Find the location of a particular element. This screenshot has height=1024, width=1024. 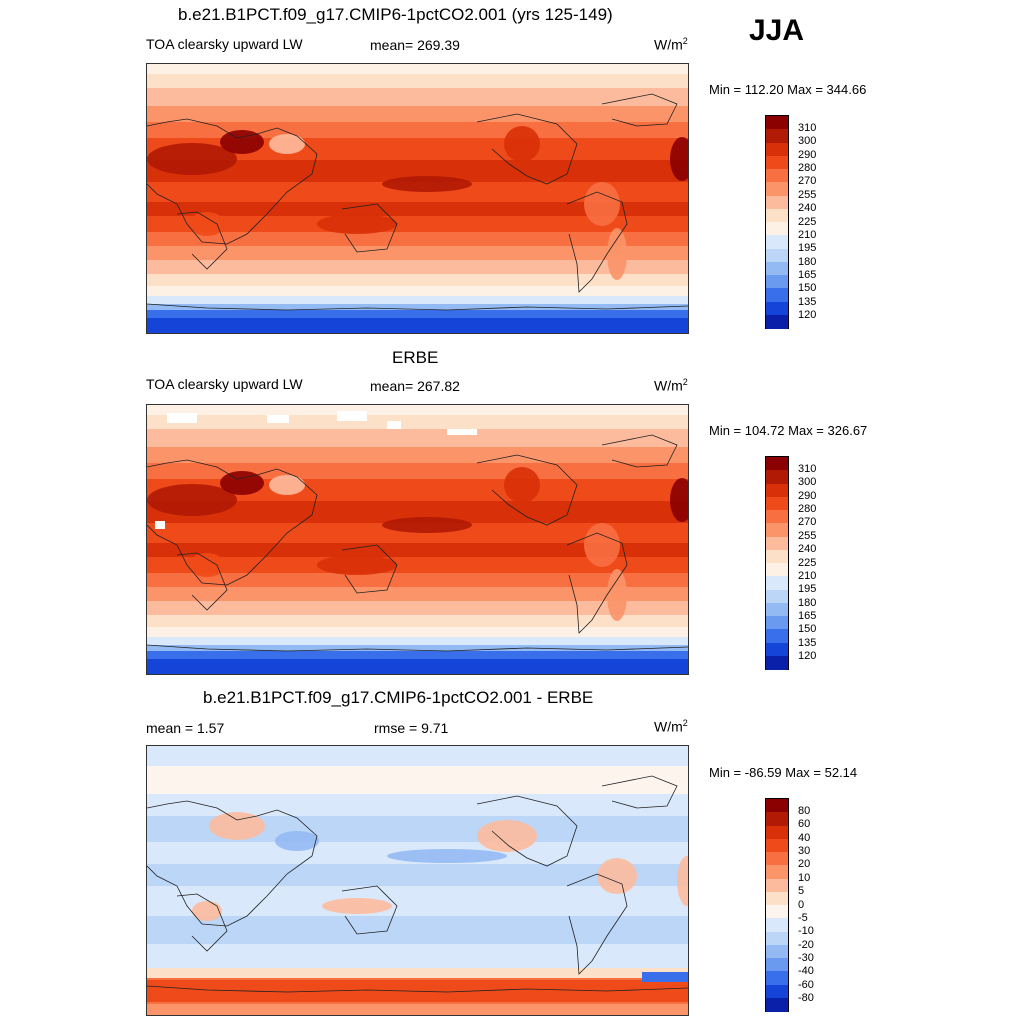

colorbar-tick-label: 290 is located at coordinates (807, 495).